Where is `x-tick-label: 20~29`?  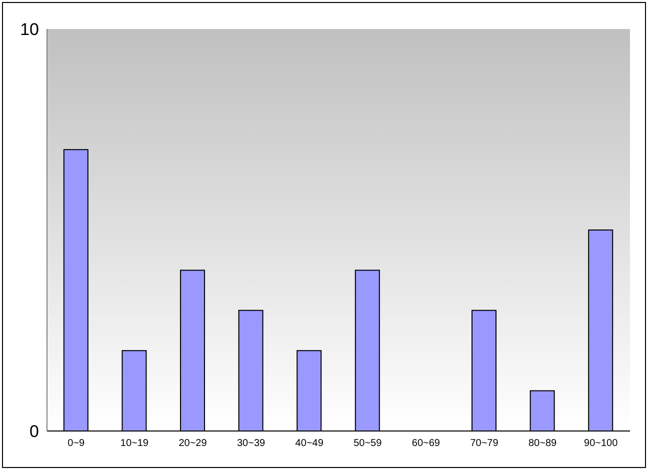
x-tick-label: 20~29 is located at coordinates (193, 444).